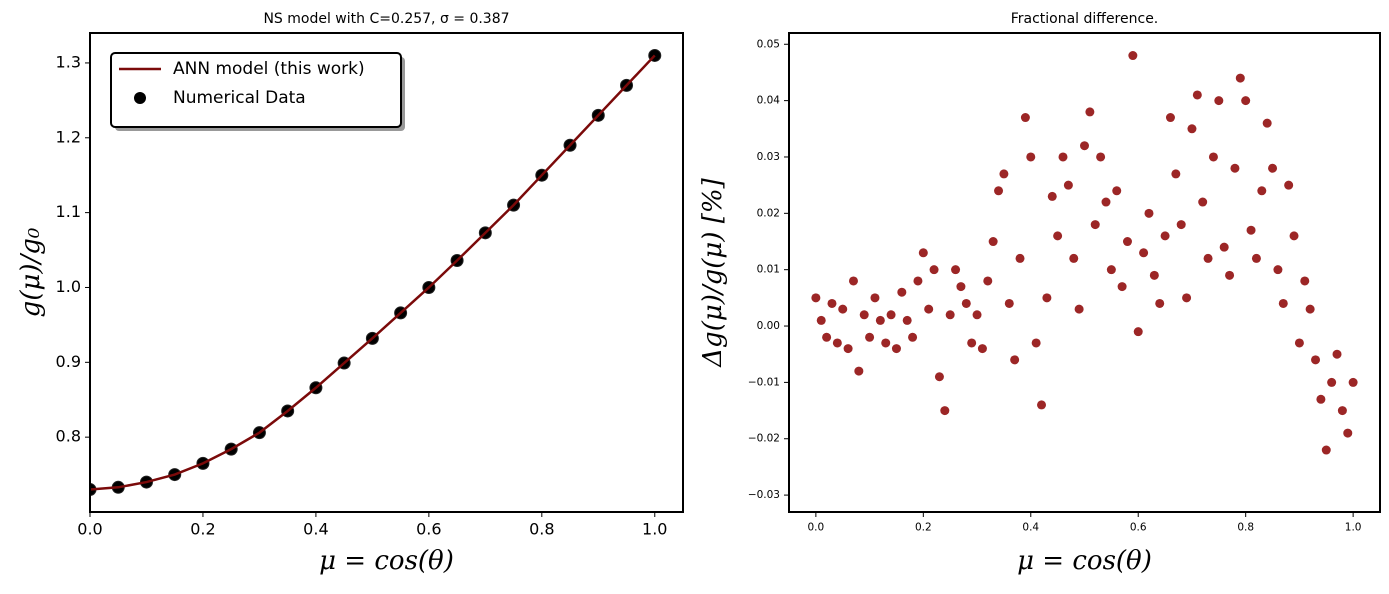 Image resolution: width=1389 pixels, height=594 pixels. Describe the element at coordinates (269, 69) in the screenshot. I see `legend-label: ANN model (this work)` at that location.